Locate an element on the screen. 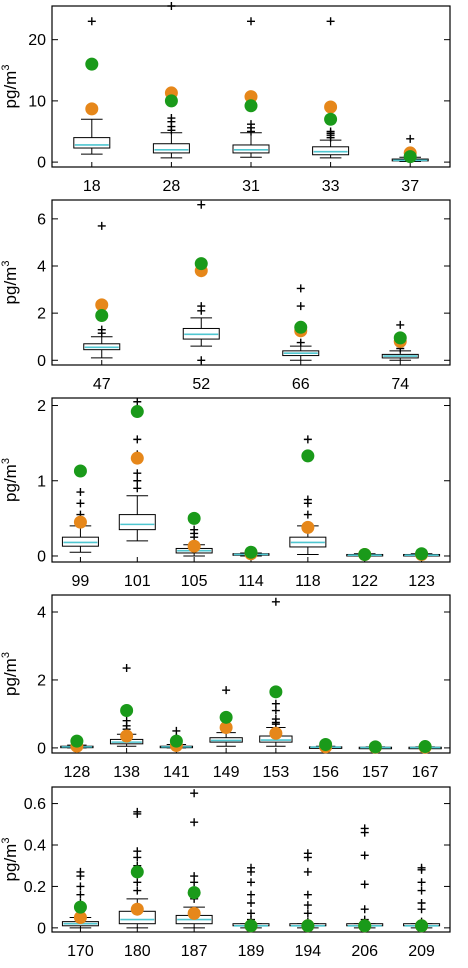 This screenshot has height=968, width=468. x-tick-label: 105 is located at coordinates (194, 581).